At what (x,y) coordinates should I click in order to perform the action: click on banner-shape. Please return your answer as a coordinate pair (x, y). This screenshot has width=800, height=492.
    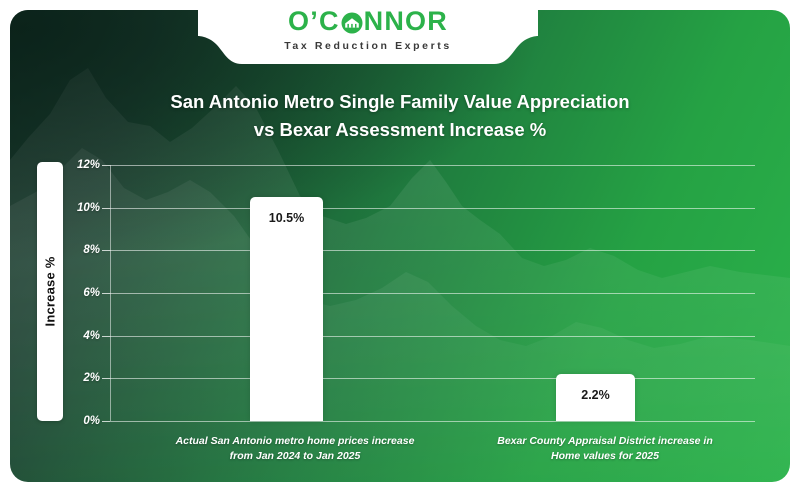
    Looking at the image, I should click on (368, 37).